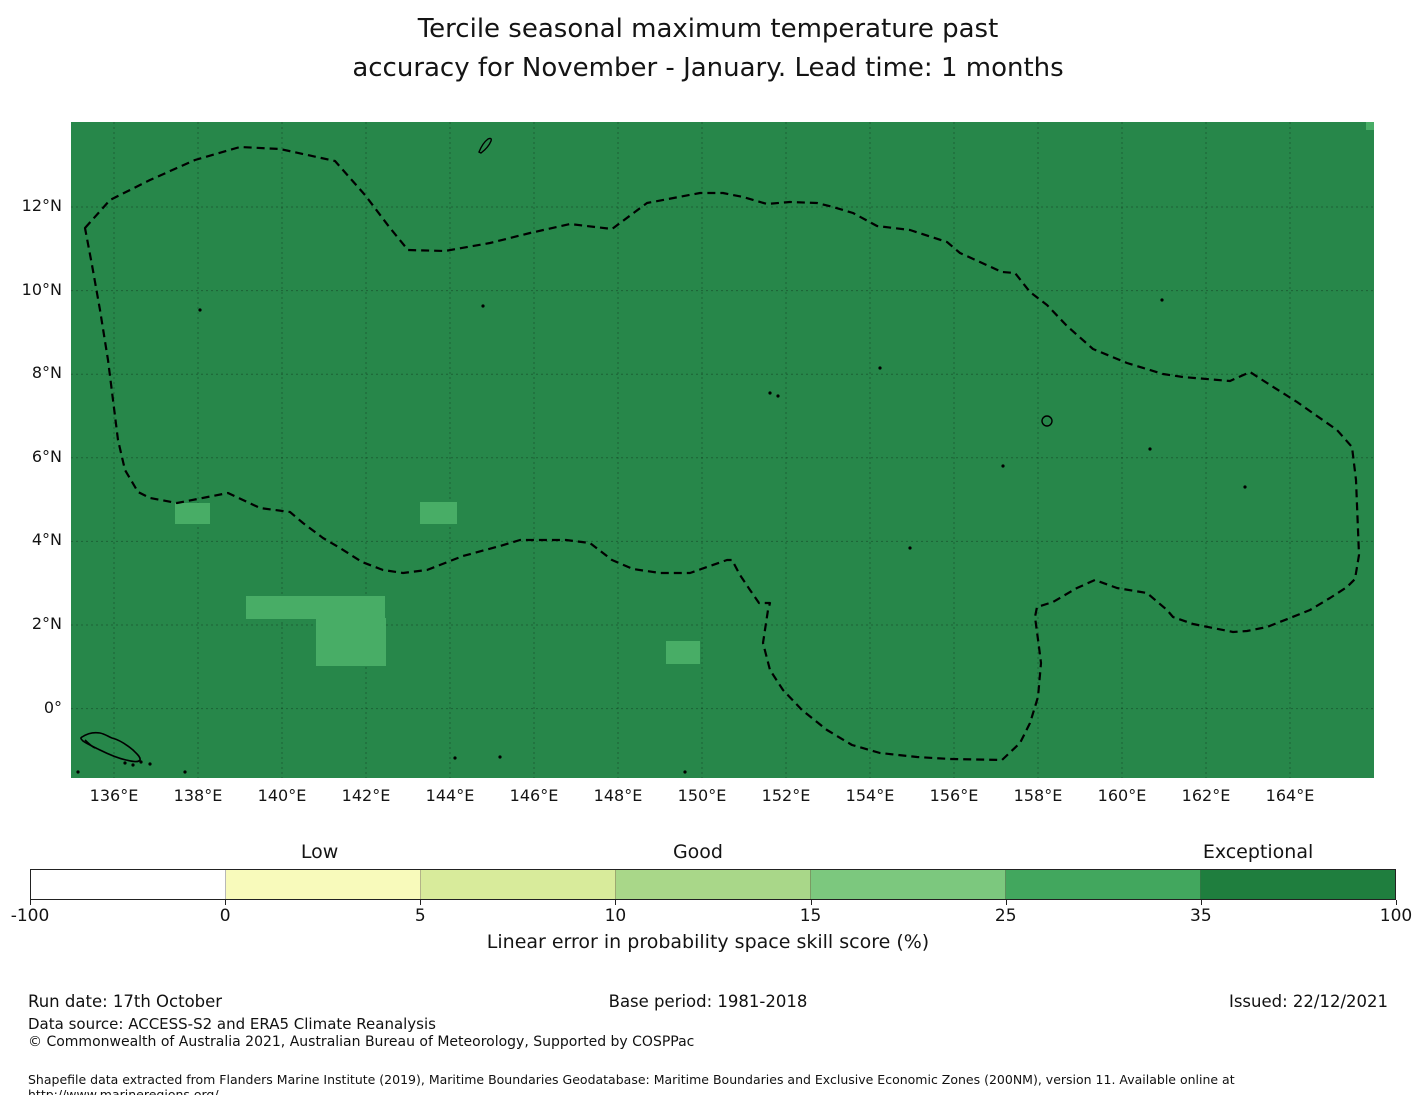 This screenshot has width=1416, height=1095. Describe the element at coordinates (225, 916) in the screenshot. I see `colorbar-tick-label: 0` at that location.